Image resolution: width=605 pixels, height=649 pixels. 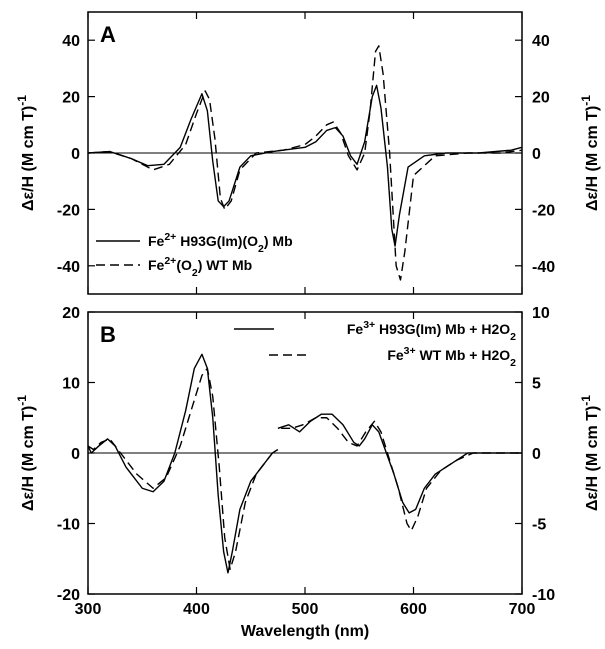 I want to click on panel-letter: B, so click(x=108, y=334).